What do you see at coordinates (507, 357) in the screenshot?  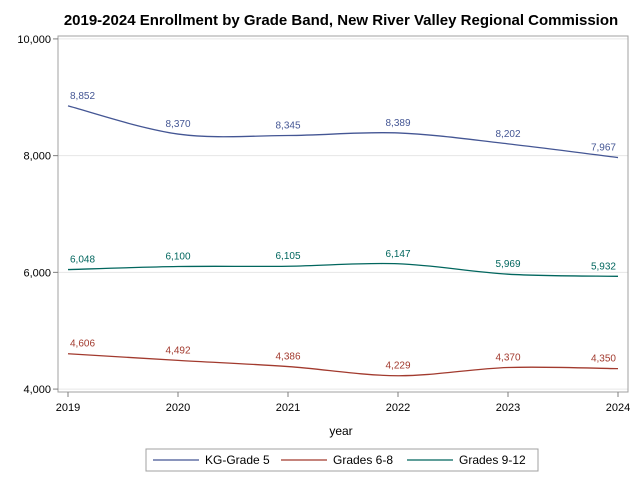 I see `data-label-grades-6-8: 4,370` at bounding box center [507, 357].